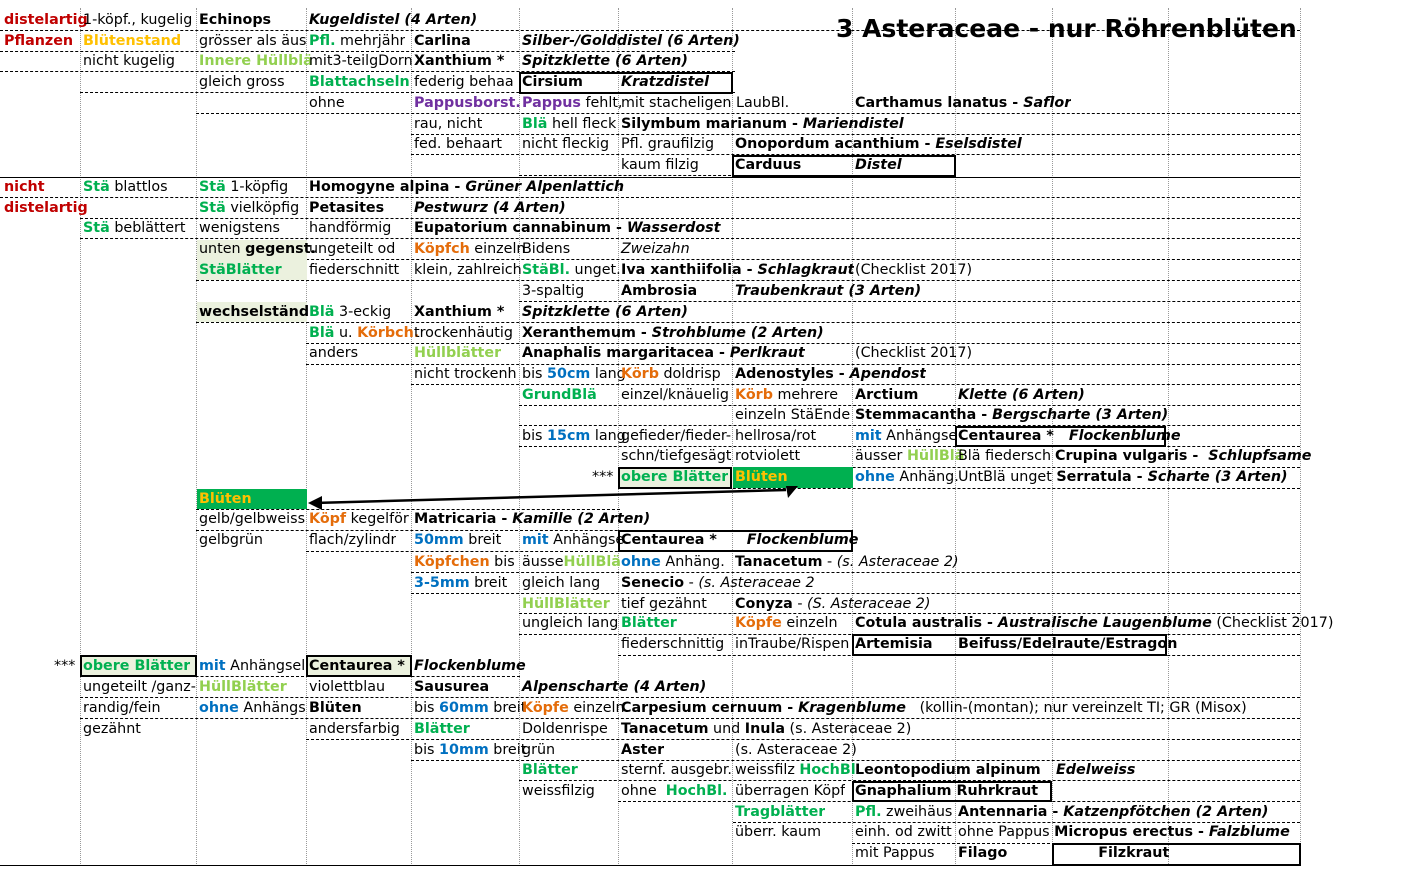 Image resolution: width=1420 pixels, height=875 pixels. What do you see at coordinates (133, 228) in the screenshot?
I see `cell: Stä beblättert` at bounding box center [133, 228].